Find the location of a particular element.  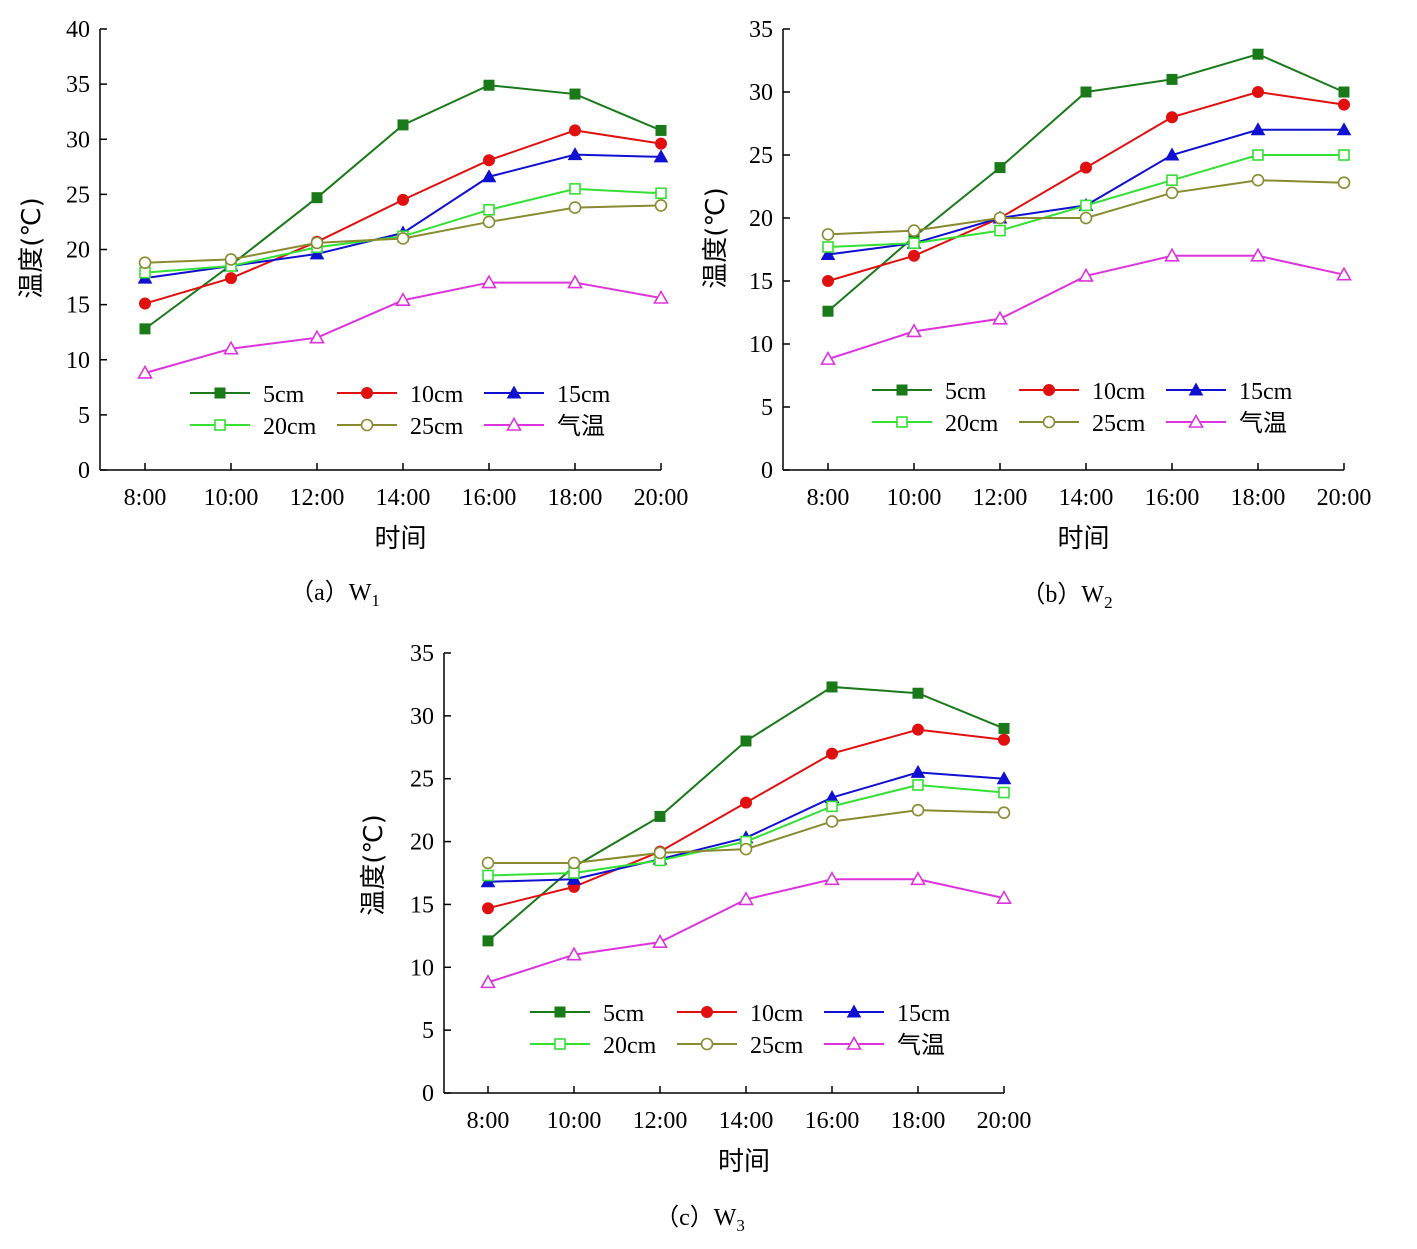

series-line-10cm is located at coordinates (403, 217).